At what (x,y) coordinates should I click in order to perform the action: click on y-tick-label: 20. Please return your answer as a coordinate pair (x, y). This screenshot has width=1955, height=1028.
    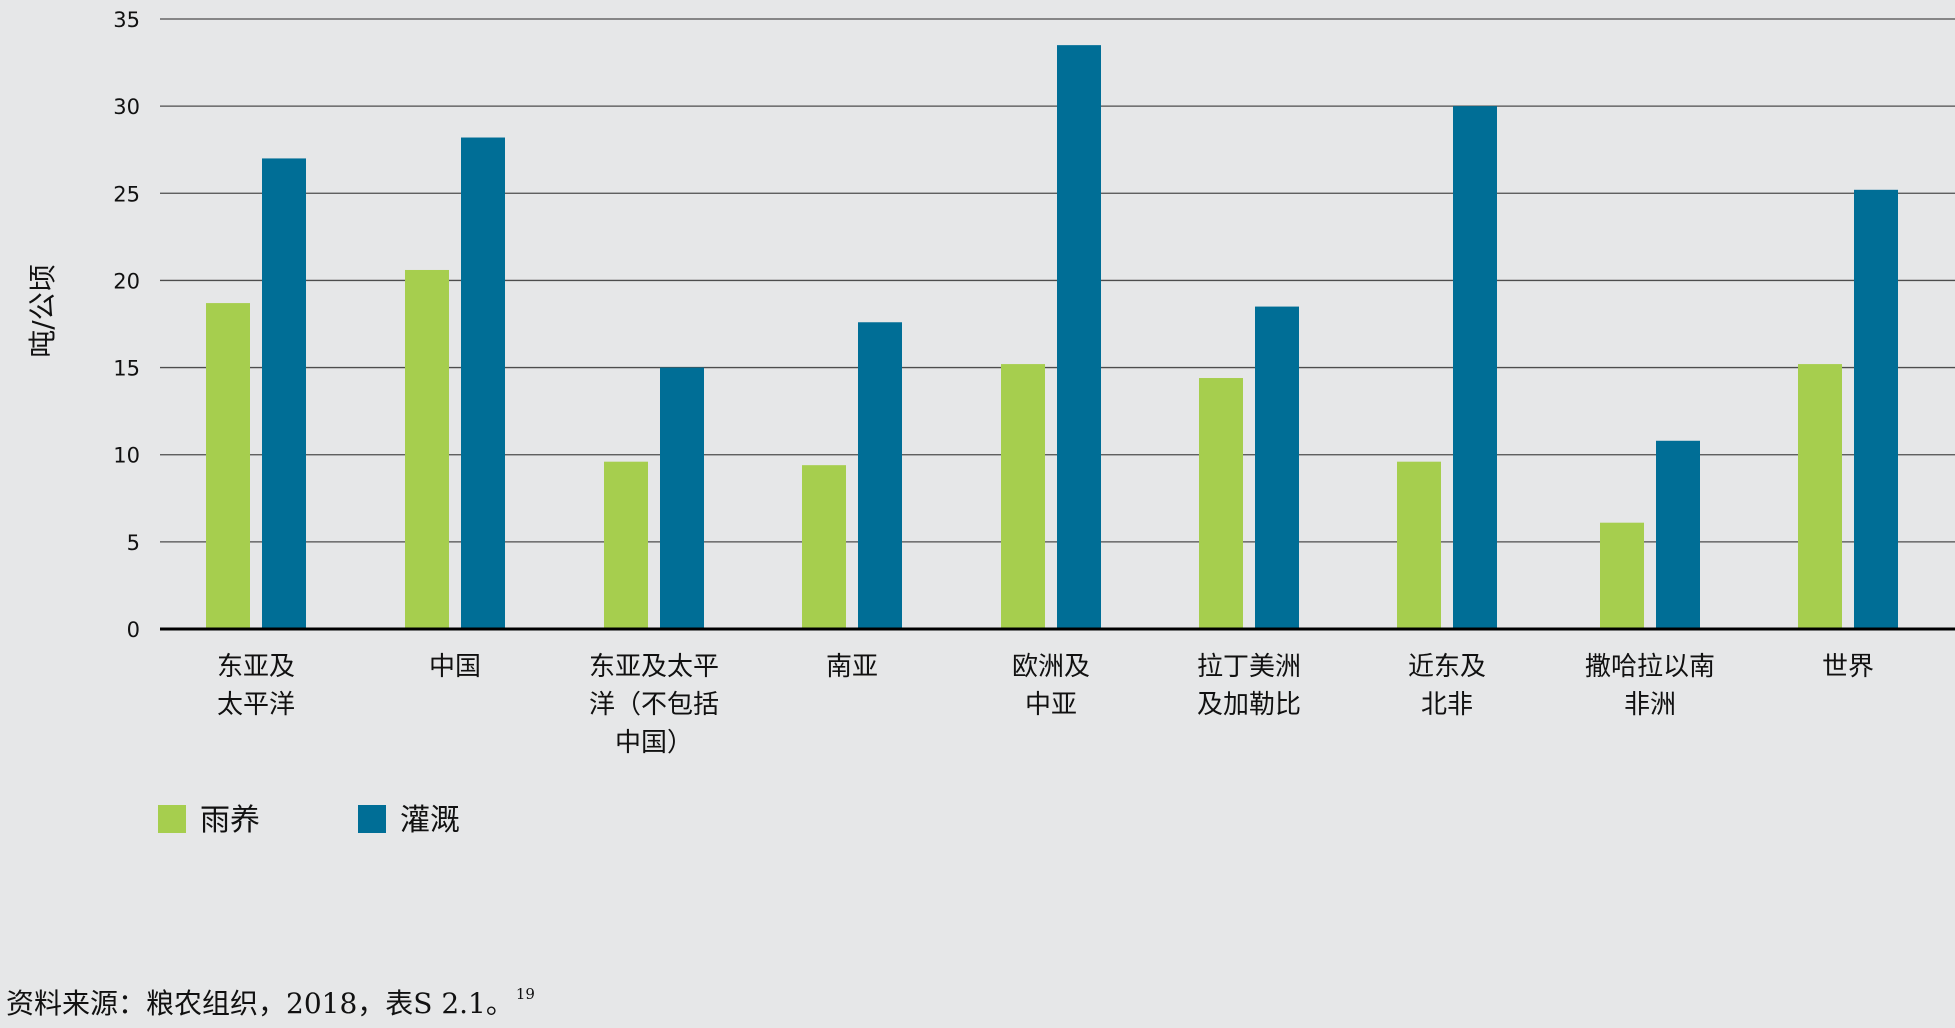
    Looking at the image, I should click on (126, 281).